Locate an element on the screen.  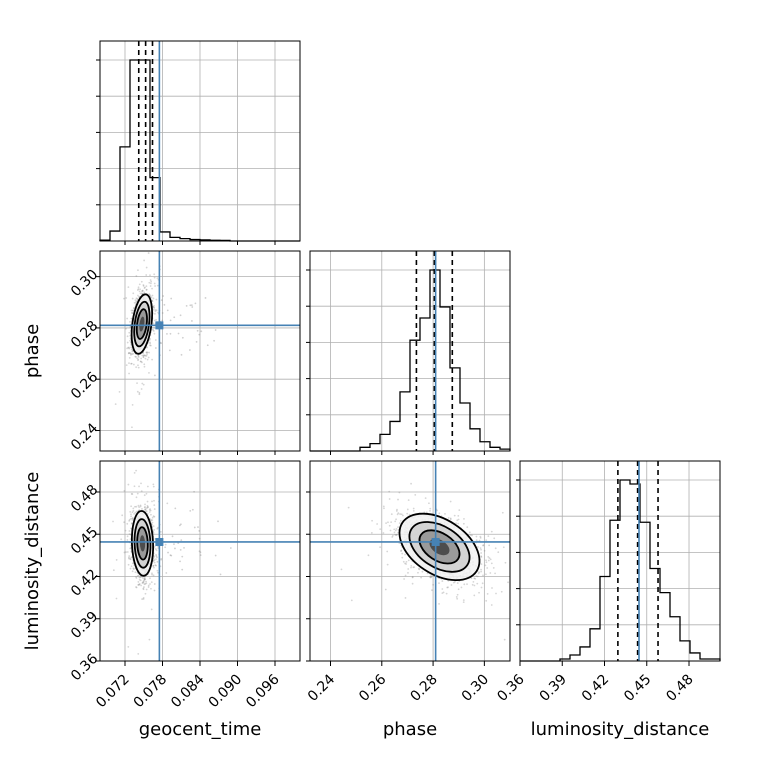
xtick-label-luminosity_distance-2: 0.42 is located at coordinates (595, 687).